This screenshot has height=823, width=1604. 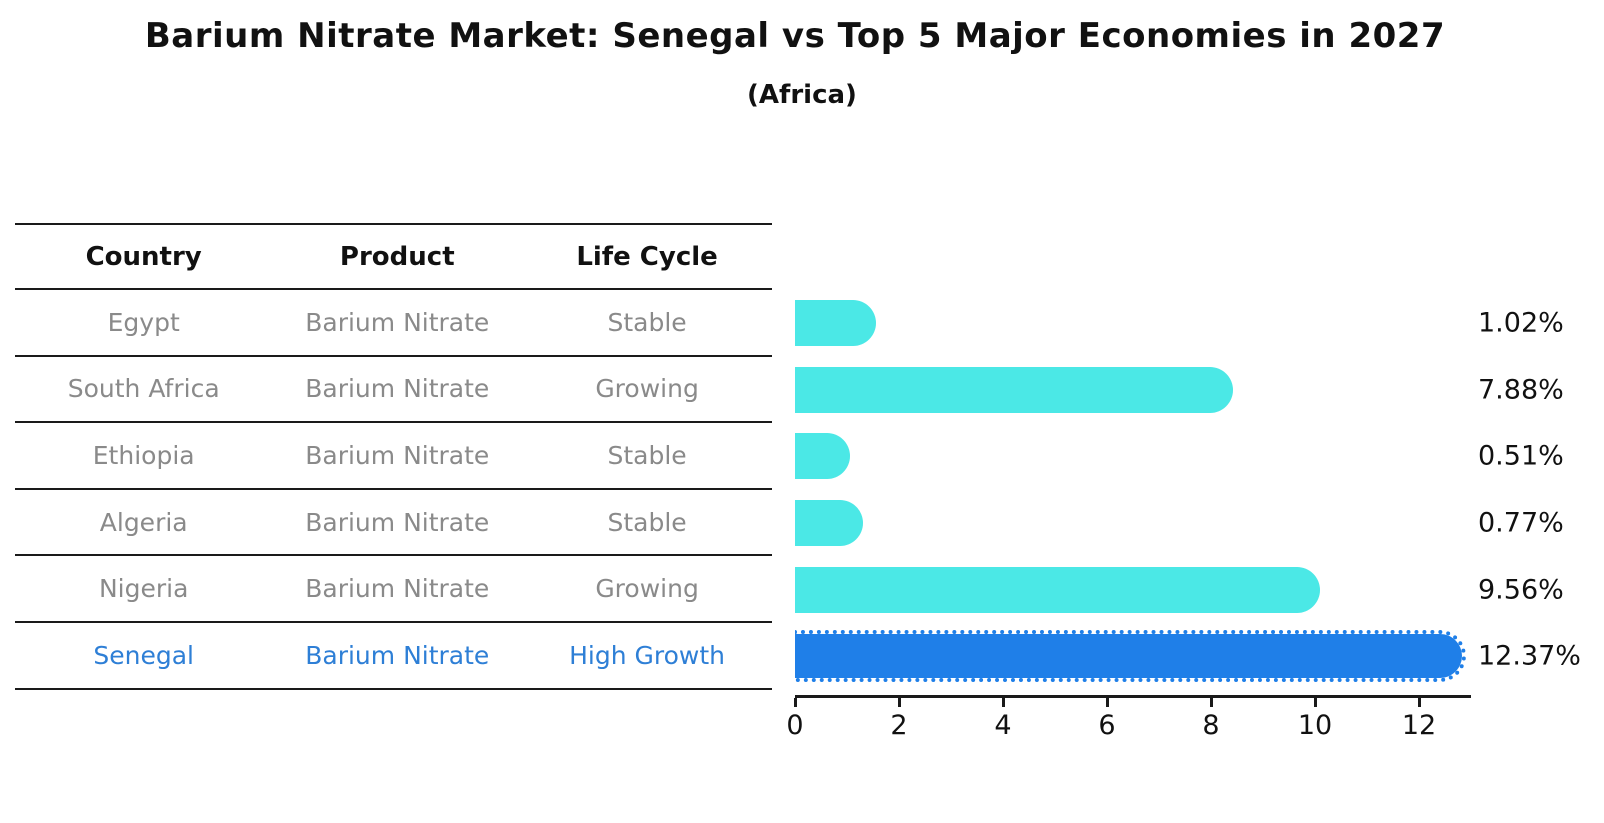 I want to click on x-tick-label: 12, so click(x=1419, y=725).